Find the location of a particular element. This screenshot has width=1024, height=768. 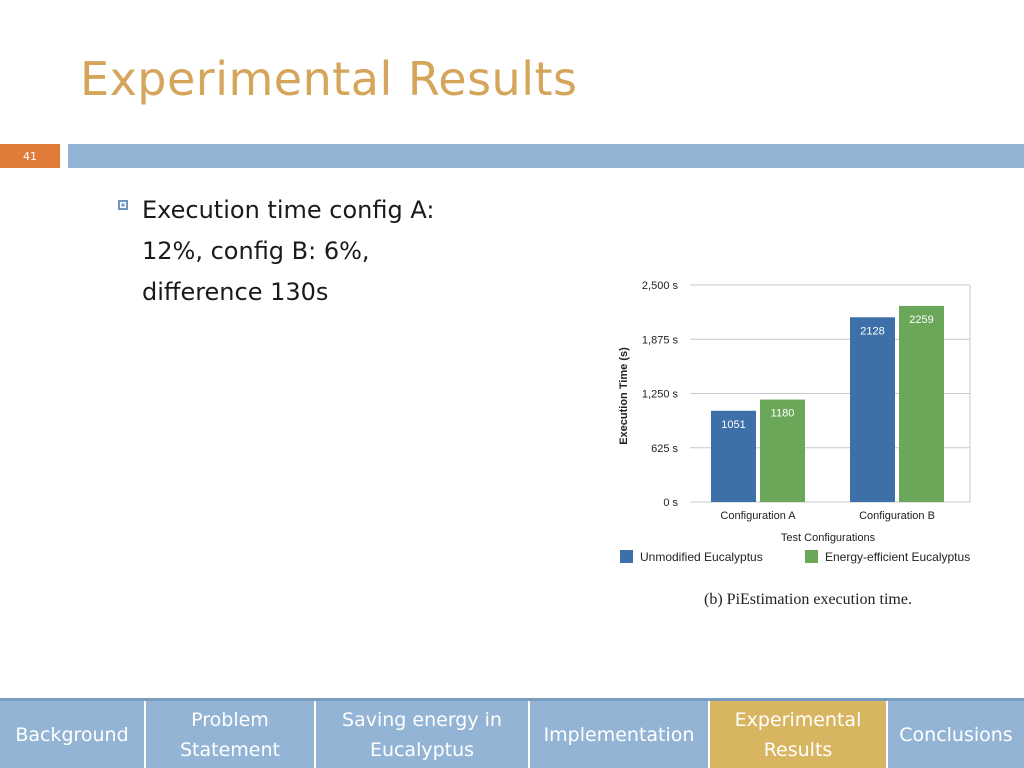

x-axis-label: Test Configurations is located at coordinates (828, 538).